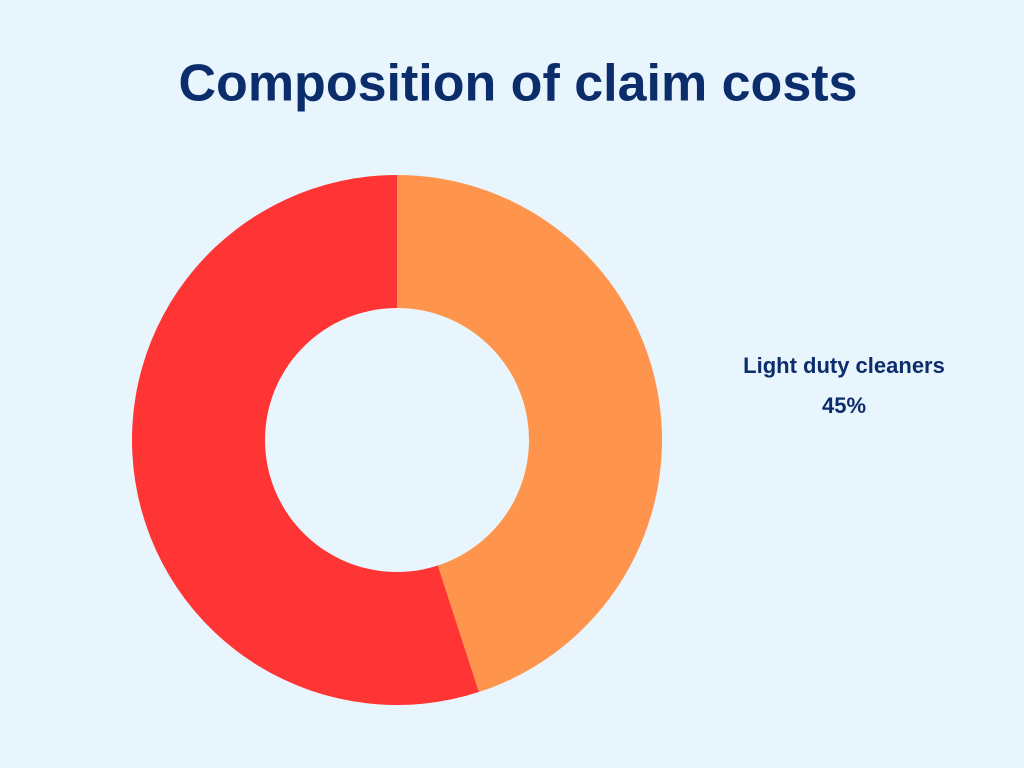  I want to click on segment-value-label: 45%, so click(844, 405).